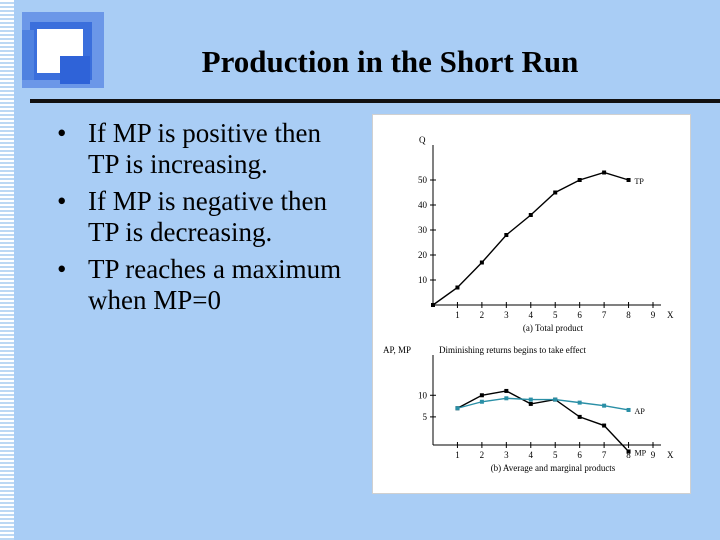 Image resolution: width=720 pixels, height=540 pixels. I want to click on logo-square-blue, so click(75, 70).